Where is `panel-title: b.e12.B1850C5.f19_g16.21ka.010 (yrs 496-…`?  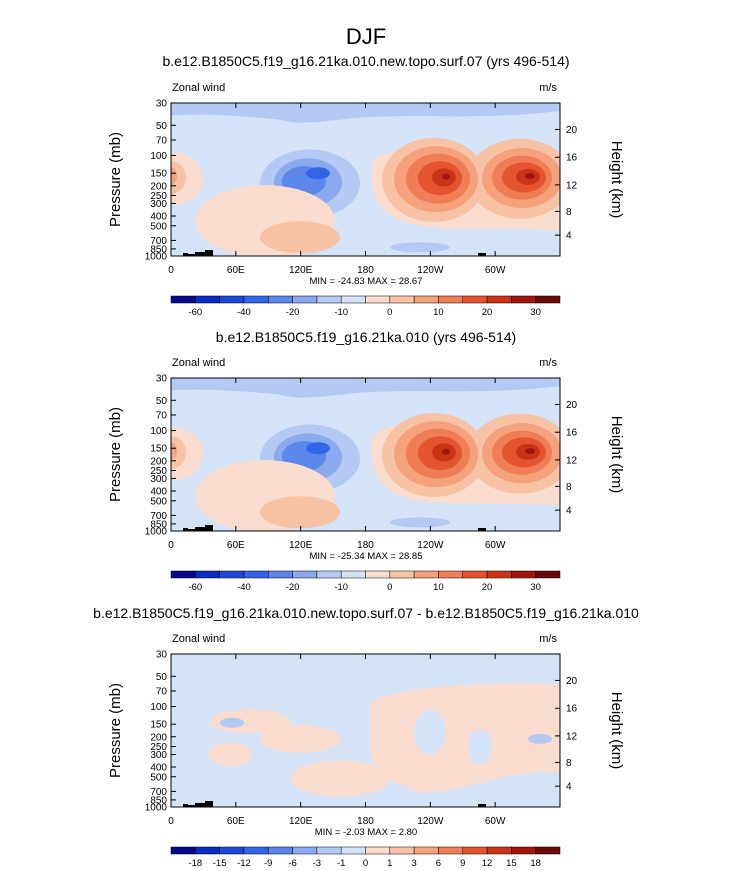 panel-title: b.e12.B1850C5.f19_g16.21ka.010 (yrs 496-… is located at coordinates (366, 337).